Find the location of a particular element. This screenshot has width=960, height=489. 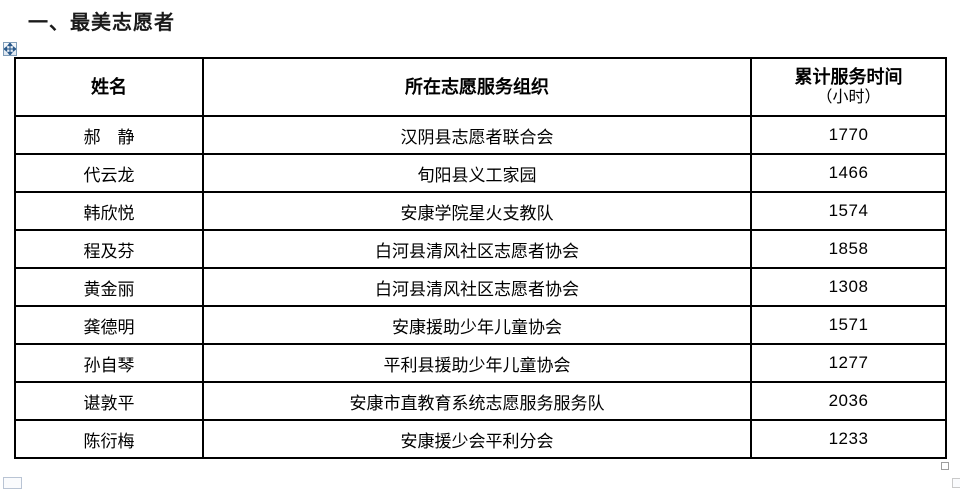

cell-name: 程及芬 is located at coordinates (109, 249).